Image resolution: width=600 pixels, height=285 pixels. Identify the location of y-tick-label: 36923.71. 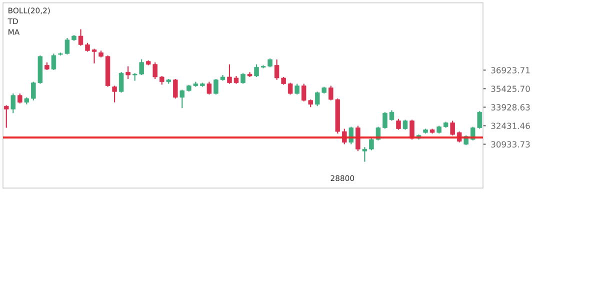
(510, 70).